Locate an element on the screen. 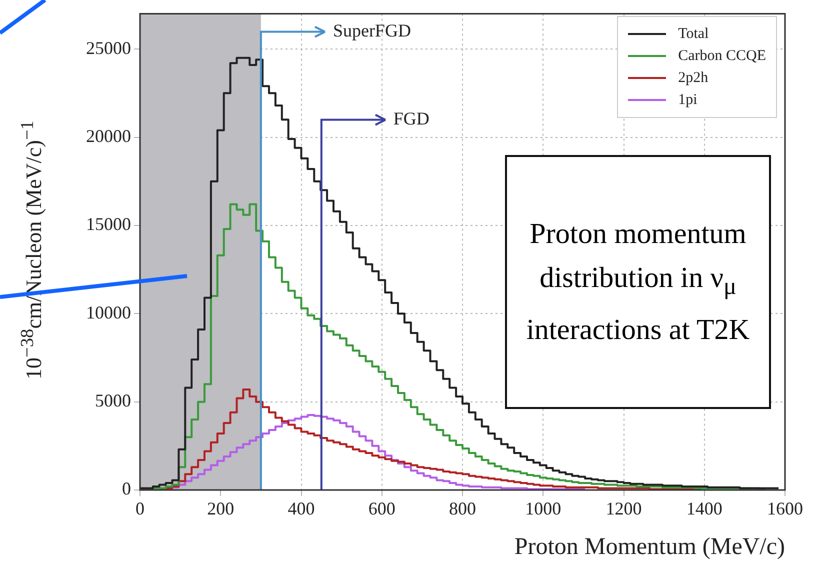 Image resolution: width=821 pixels, height=566 pixels. x-tick-label: 600 is located at coordinates (382, 508).